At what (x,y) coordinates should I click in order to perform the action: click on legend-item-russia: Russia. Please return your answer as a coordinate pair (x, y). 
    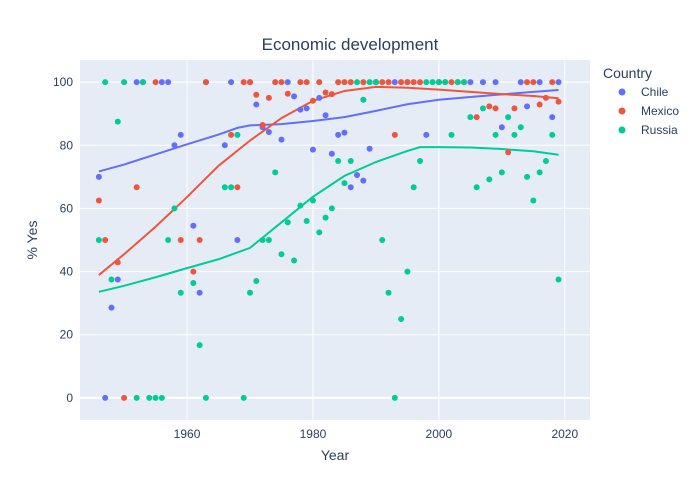
    Looking at the image, I should click on (648, 130).